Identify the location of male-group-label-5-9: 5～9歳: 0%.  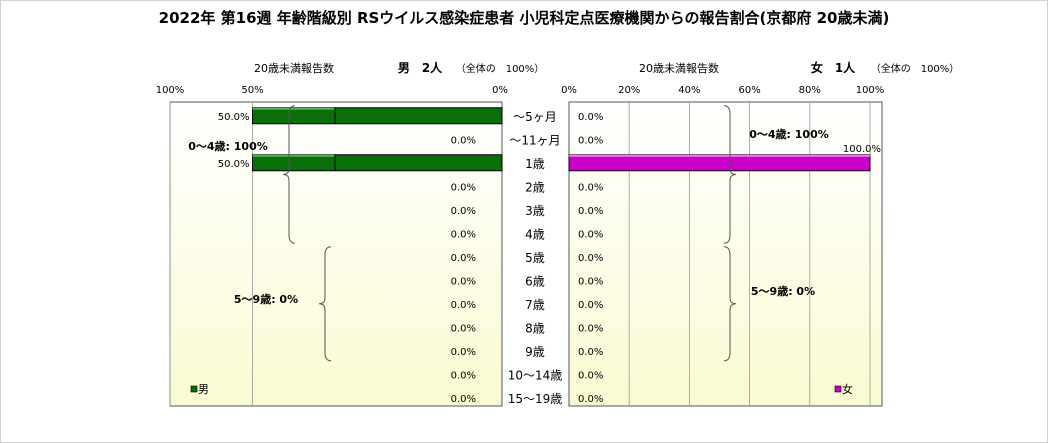
(266, 299).